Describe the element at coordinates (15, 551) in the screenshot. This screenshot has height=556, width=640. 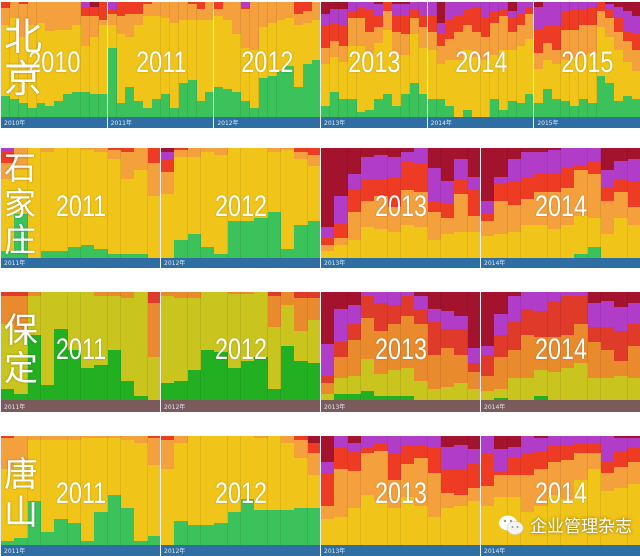
I see `tick-label: 2011年` at that location.